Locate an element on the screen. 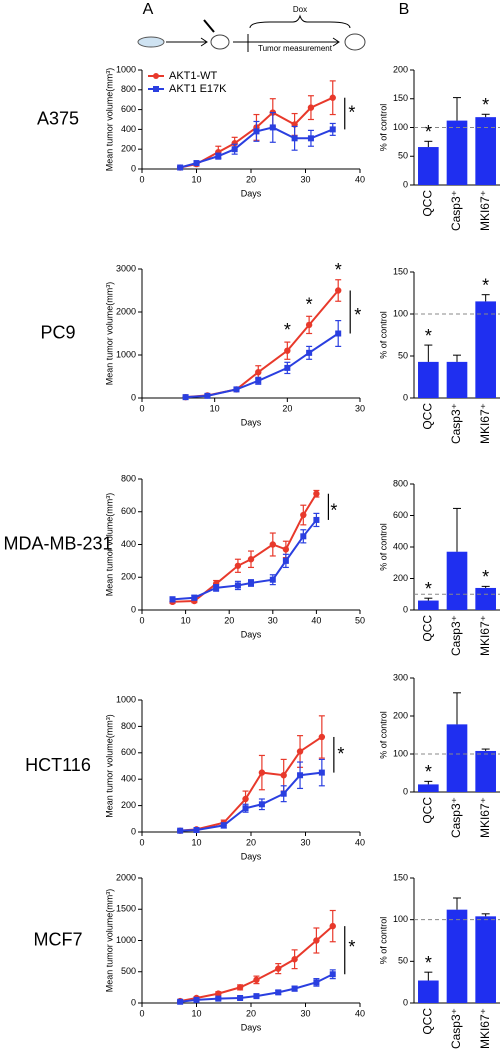 The image size is (504, 1050). y-tick-label: 3000 is located at coordinates (126, 268).